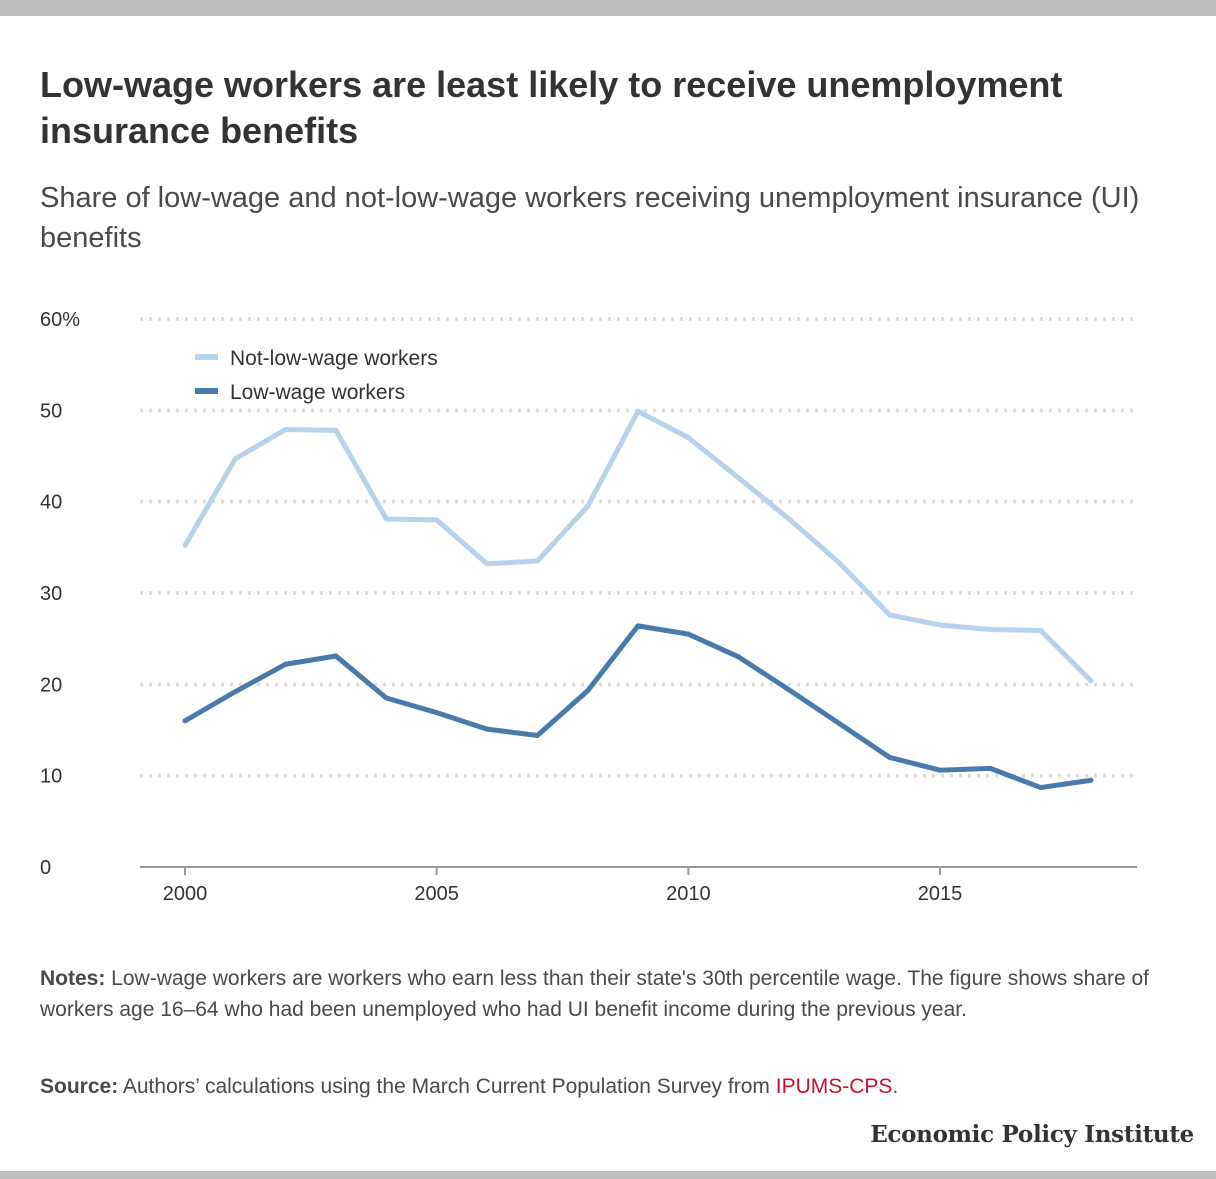  Describe the element at coordinates (436, 894) in the screenshot. I see `x-tick-label-2005: 2005` at that location.